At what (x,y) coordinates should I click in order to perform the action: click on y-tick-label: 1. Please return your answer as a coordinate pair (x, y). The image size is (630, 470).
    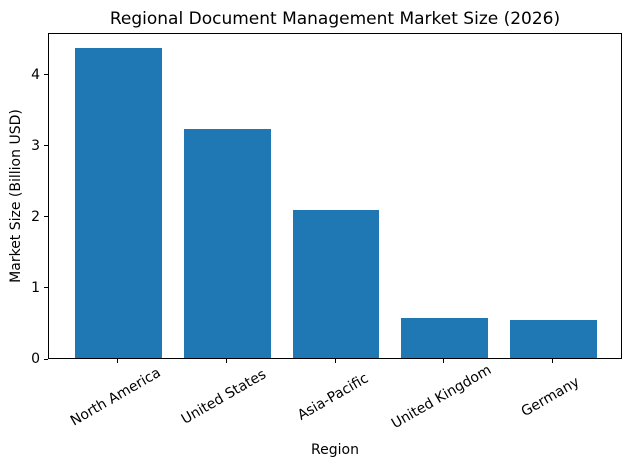
    Looking at the image, I should click on (35, 287).